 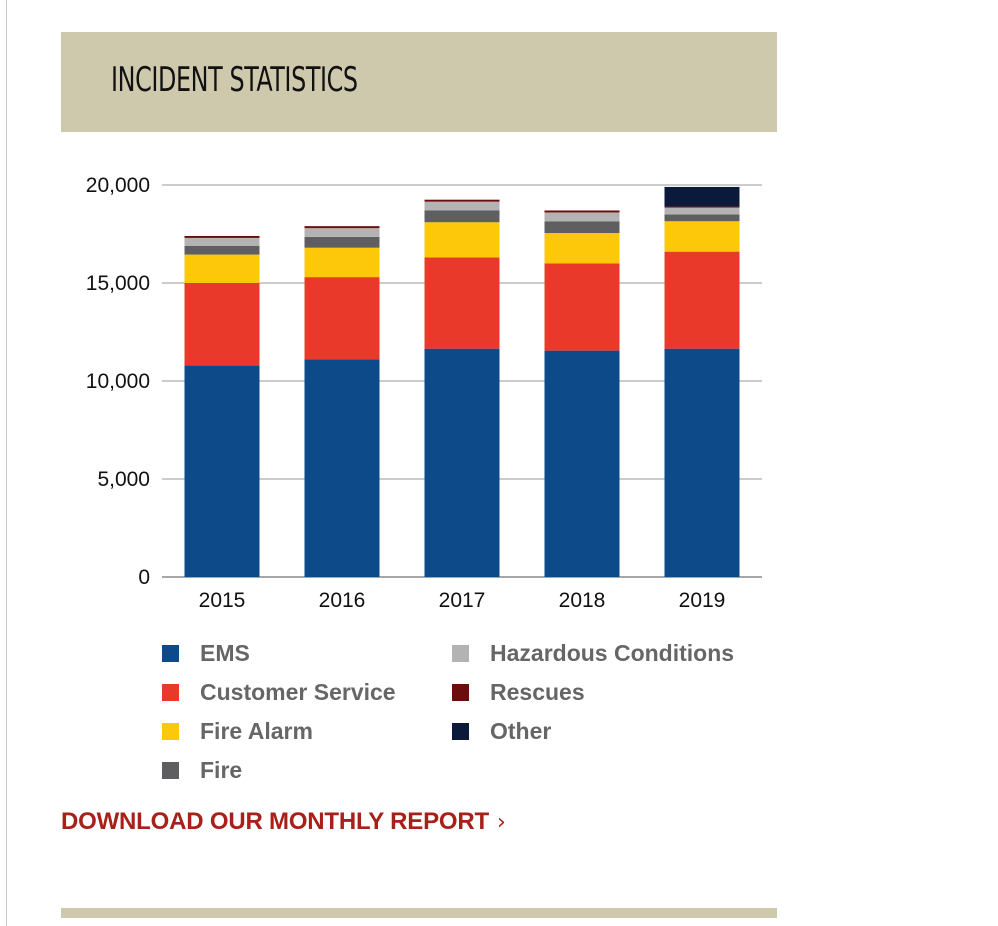 What do you see at coordinates (501, 822) in the screenshot?
I see `chevron-right-icon: ›` at bounding box center [501, 822].